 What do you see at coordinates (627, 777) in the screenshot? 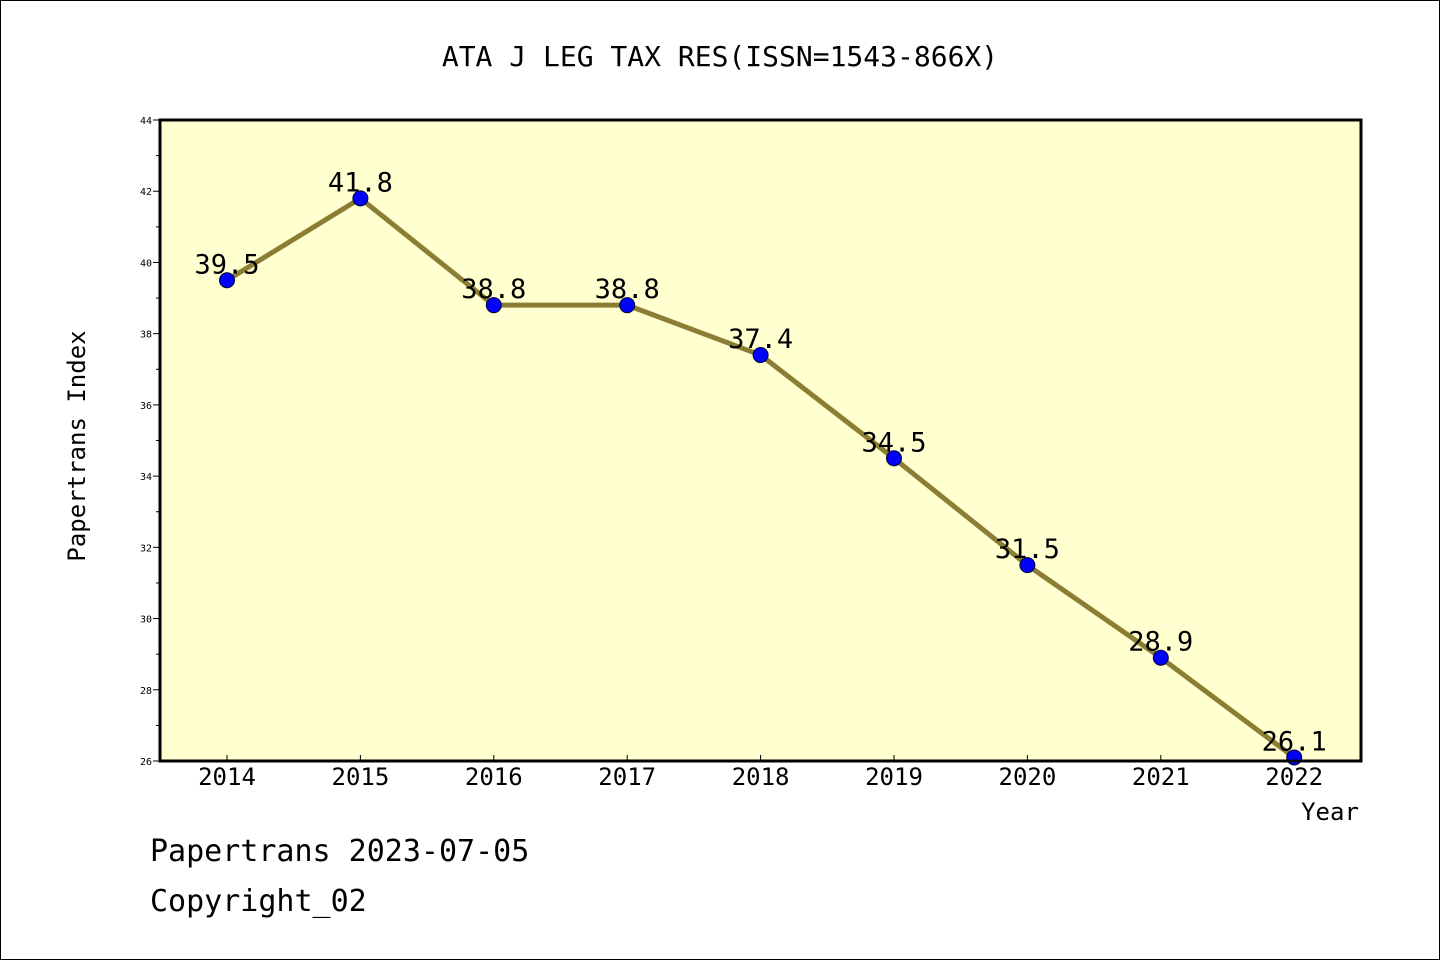
I see `x-tick-label: 2017` at bounding box center [627, 777].